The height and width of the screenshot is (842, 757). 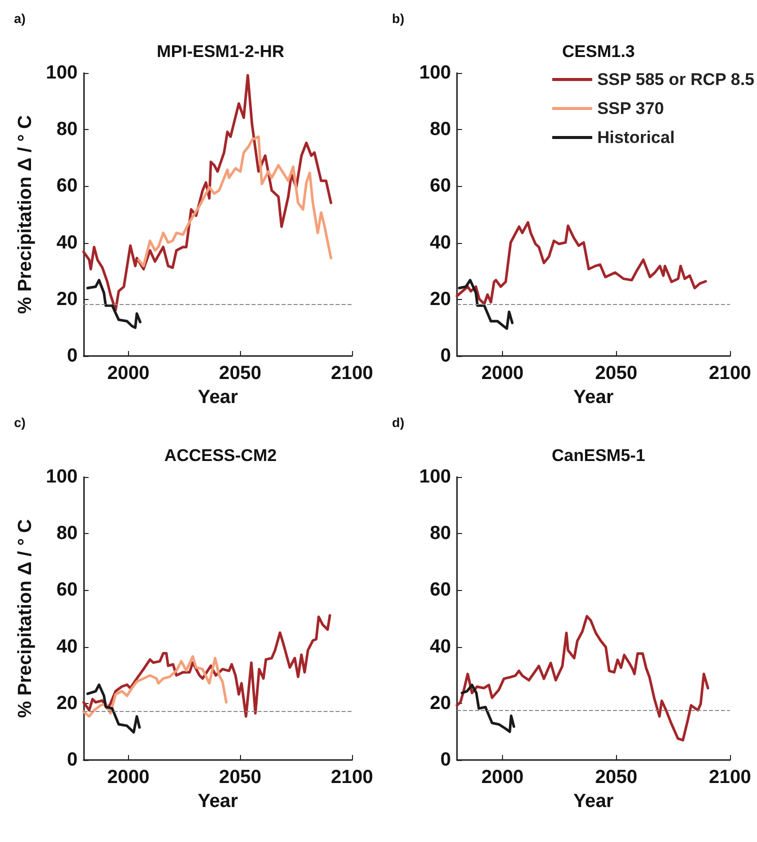 I want to click on chart-title: MPI-ESM1-2-HR, so click(x=220, y=51).